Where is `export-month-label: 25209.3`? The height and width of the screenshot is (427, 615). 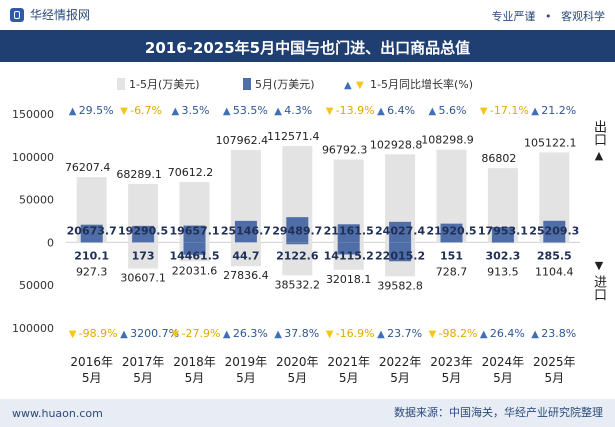 export-month-label: 25209.3 is located at coordinates (554, 230).